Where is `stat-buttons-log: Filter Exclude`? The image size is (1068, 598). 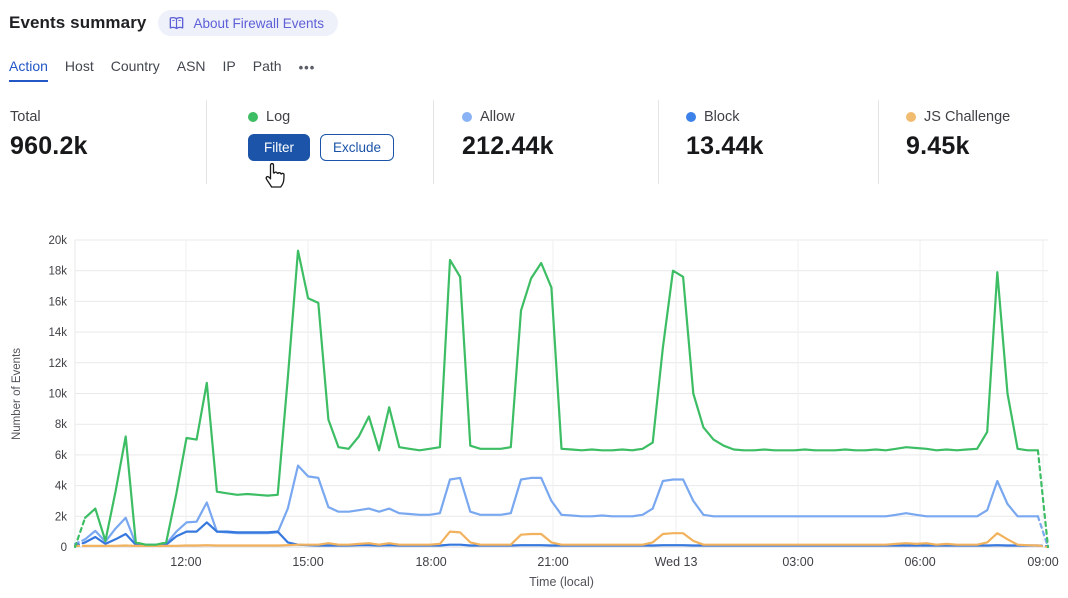
stat-buttons-log: Filter Exclude is located at coordinates (340, 147).